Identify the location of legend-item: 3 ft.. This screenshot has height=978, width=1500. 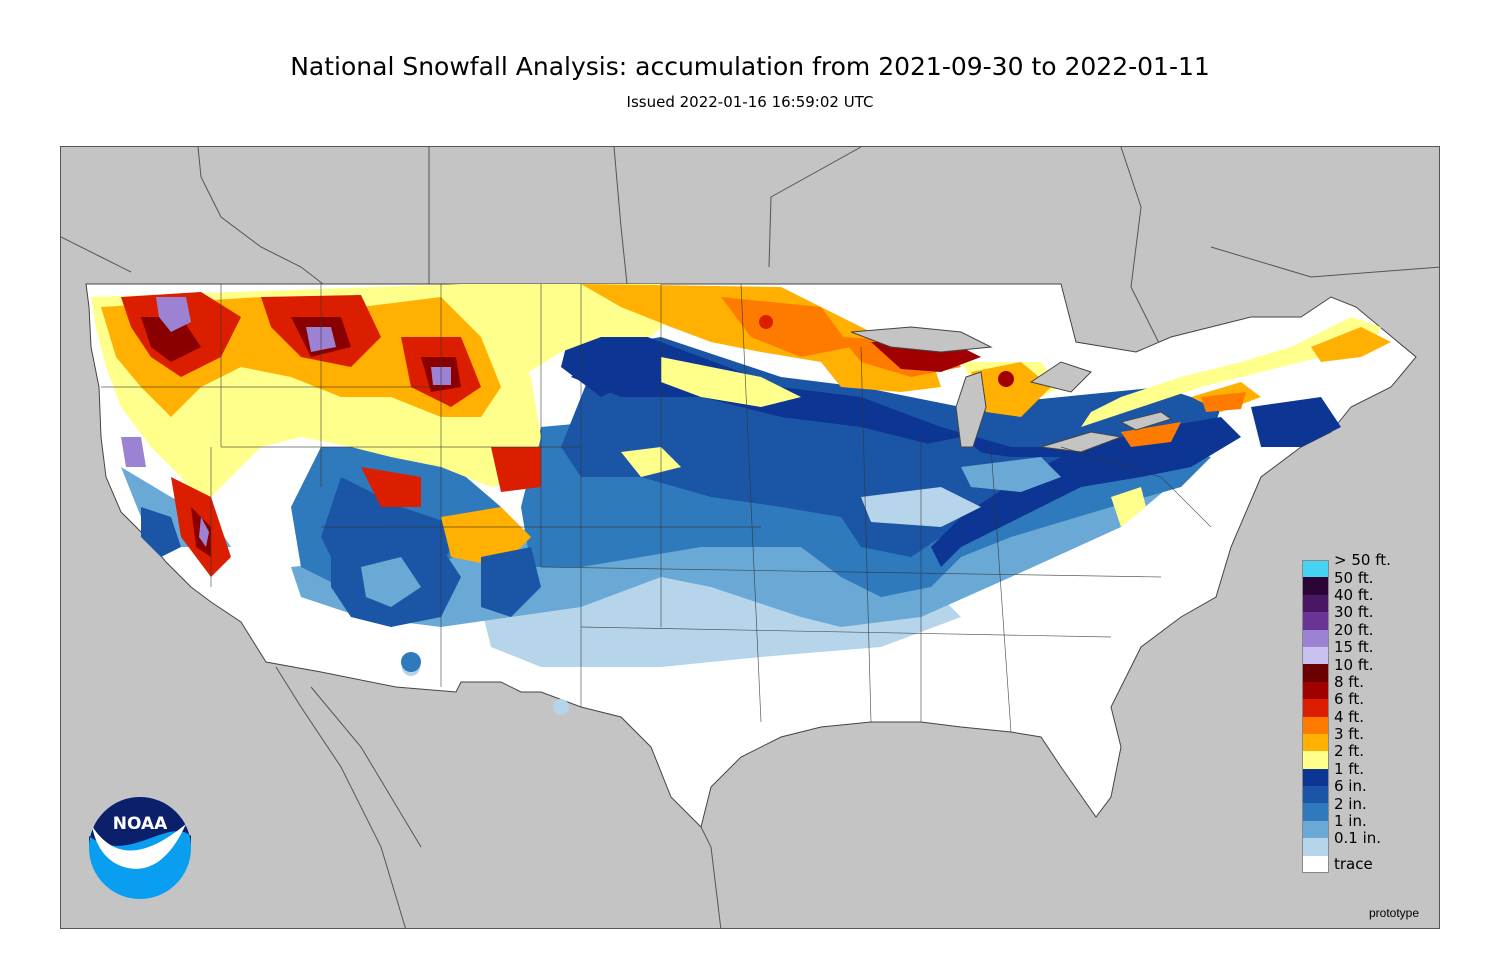
(1362, 739).